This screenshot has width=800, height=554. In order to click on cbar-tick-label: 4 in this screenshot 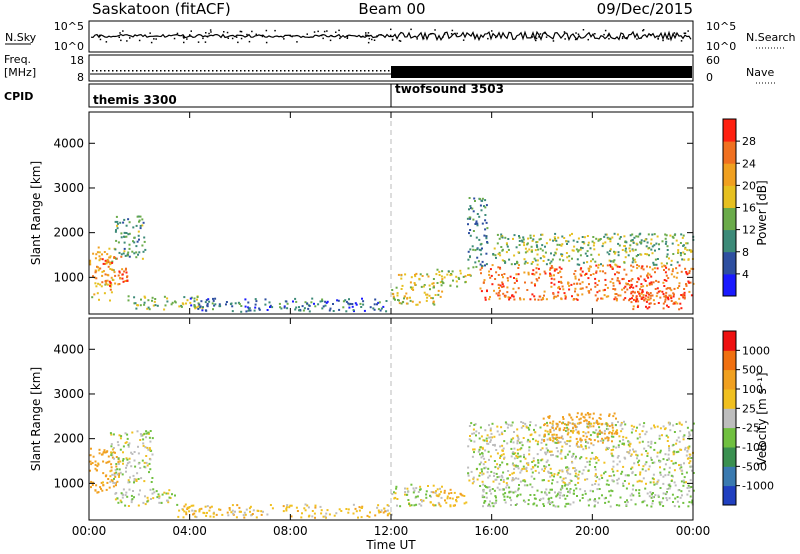, I will do `click(745, 274)`.